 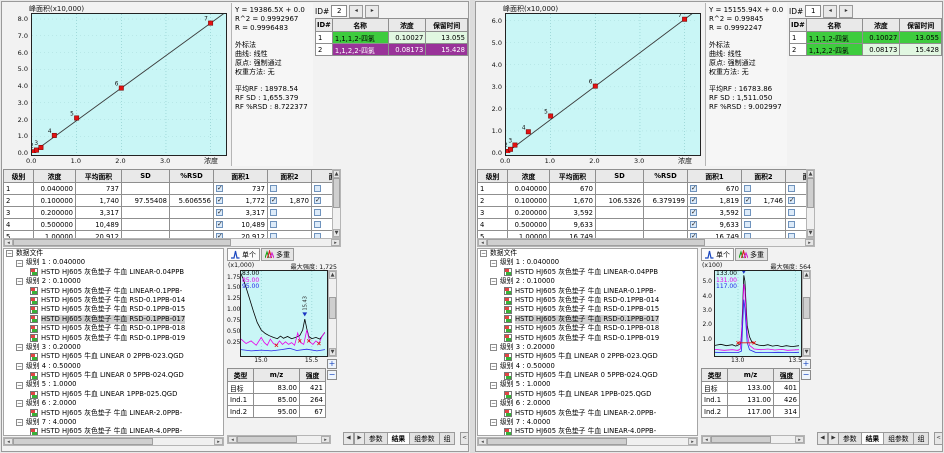 What do you see at coordinates (587, 262) in the screenshot?
I see `tree-level-item: − 级别 1 : 0.040000` at bounding box center [587, 262].